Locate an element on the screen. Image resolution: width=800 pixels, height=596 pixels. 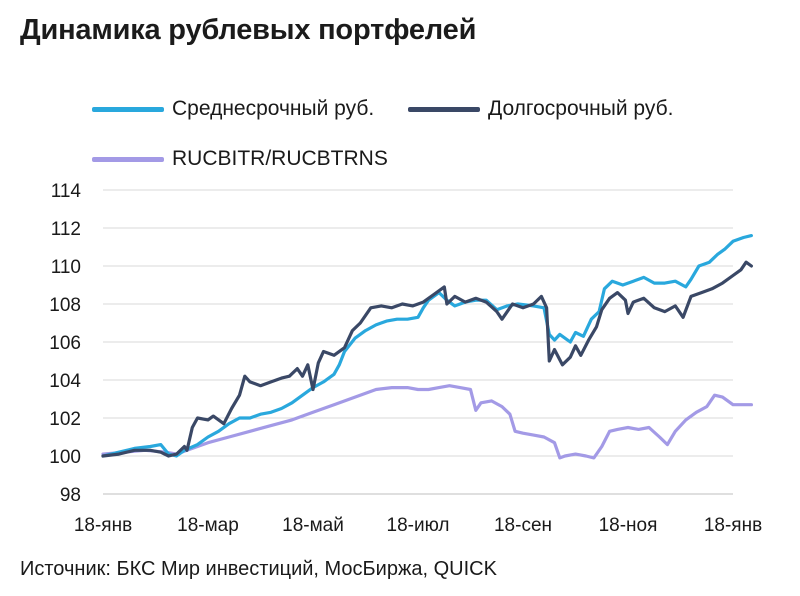
legend-item-long-term: Долгосрочный руб. is located at coordinates (540, 109).